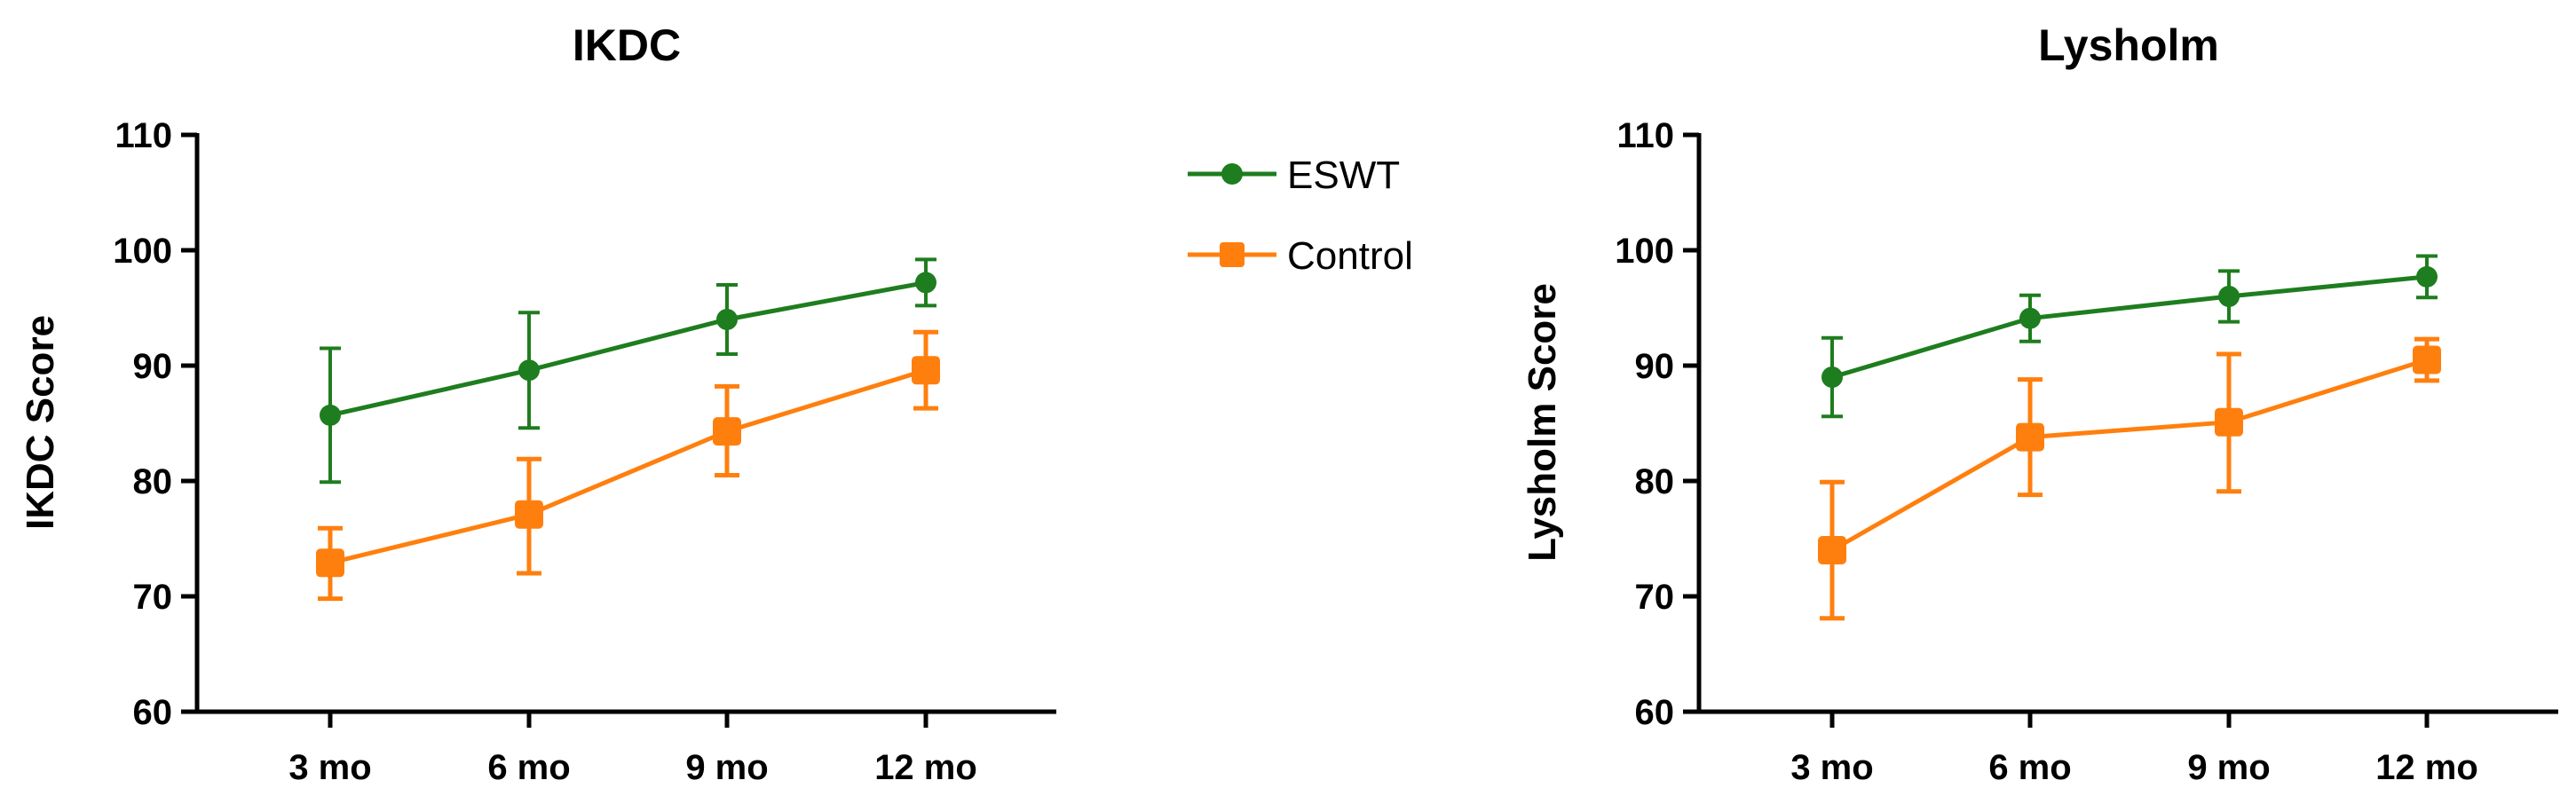 The image size is (2576, 804). I want to click on chart-title: Lysholm, so click(2128, 45).